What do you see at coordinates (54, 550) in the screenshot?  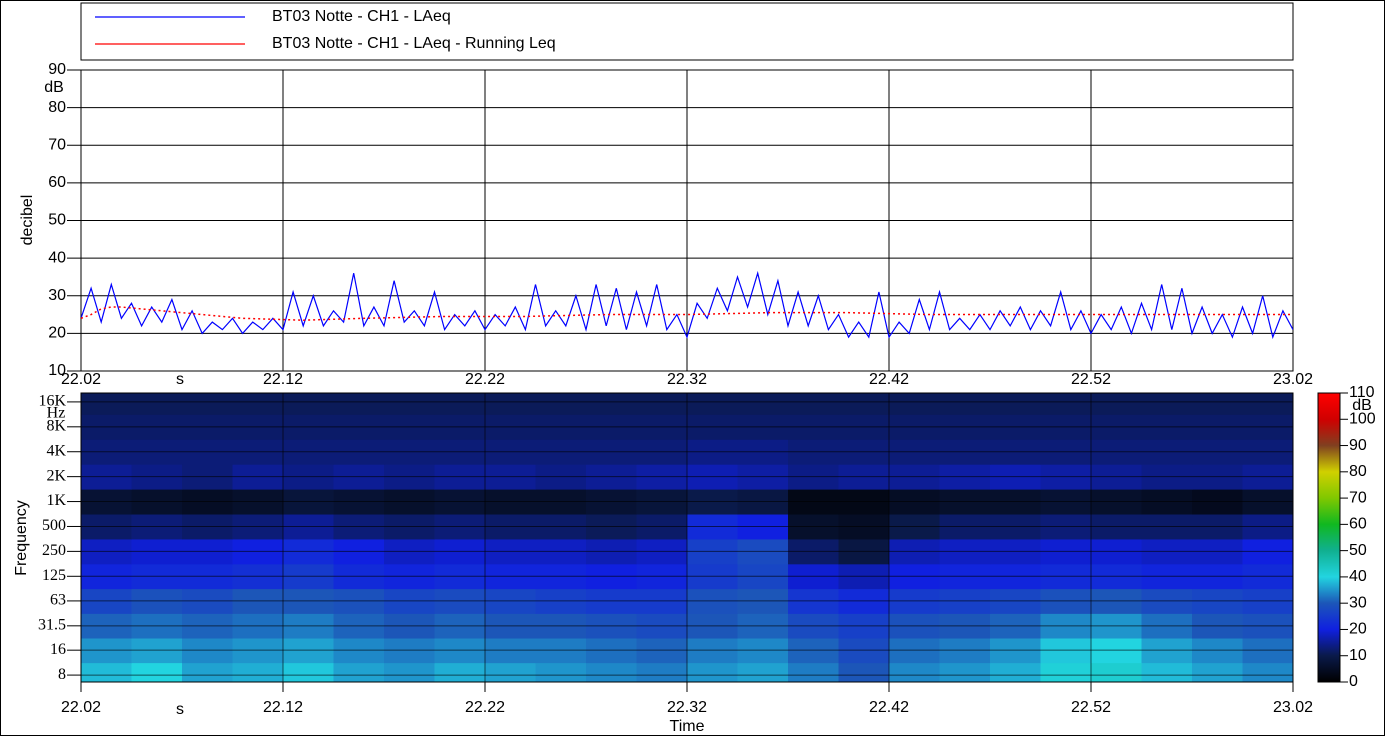 I see `y-tick-label: 250` at bounding box center [54, 550].